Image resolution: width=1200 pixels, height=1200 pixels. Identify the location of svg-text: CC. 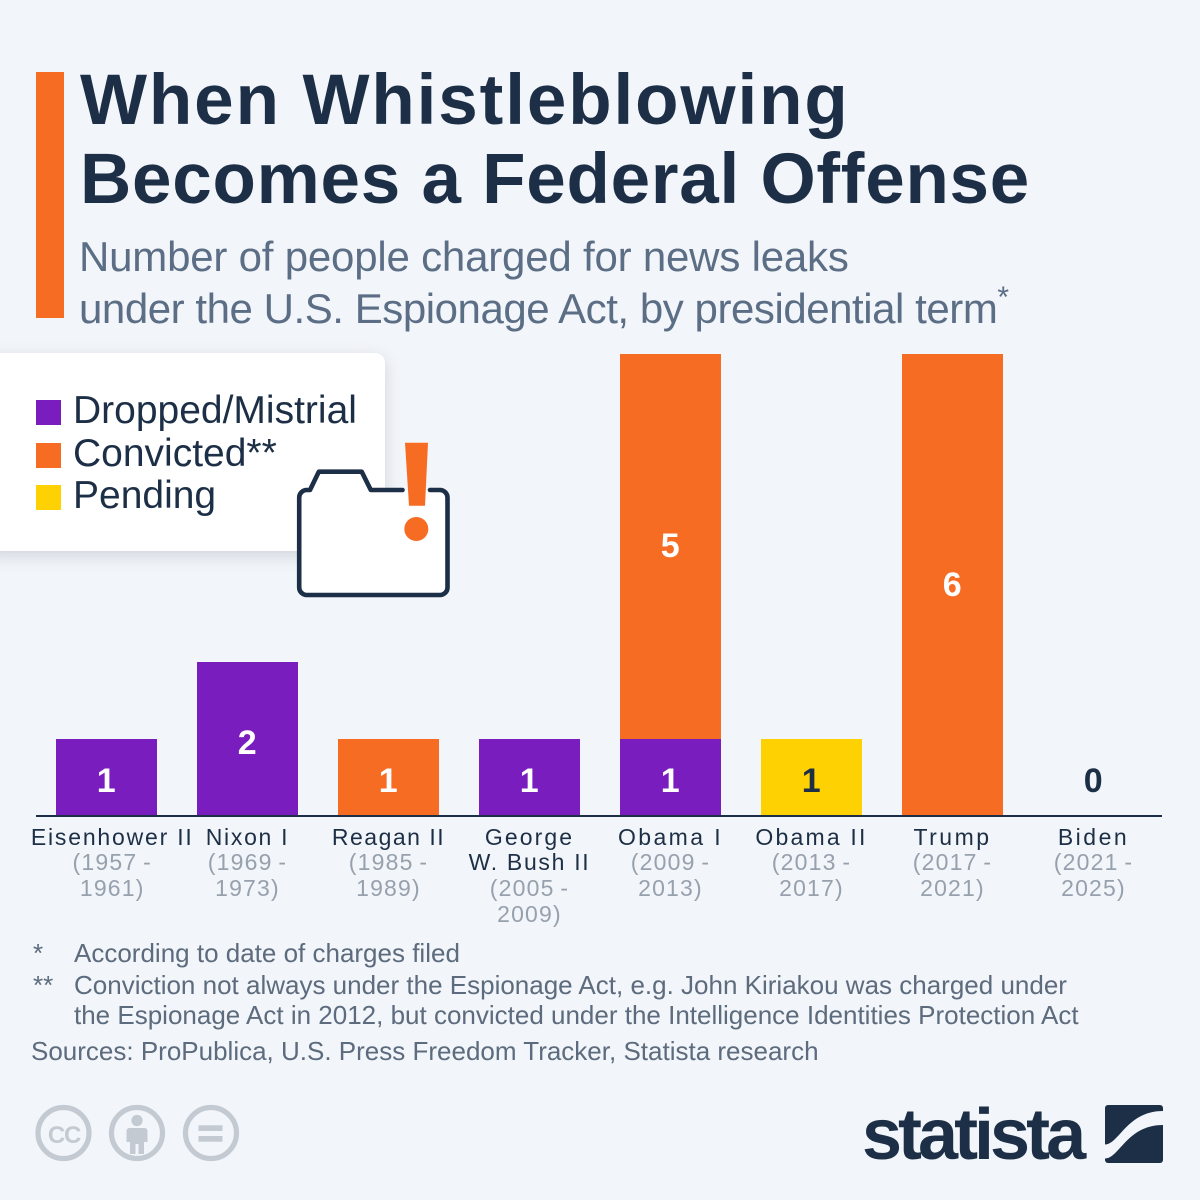
(64, 1135).